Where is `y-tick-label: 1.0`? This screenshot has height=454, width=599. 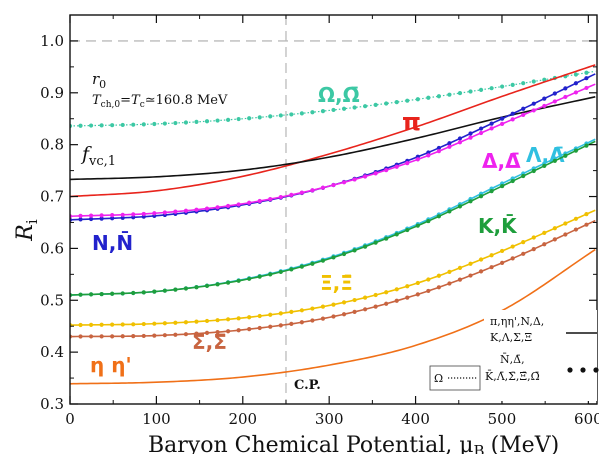
y-tick-label: 1.0 is located at coordinates (52, 41).